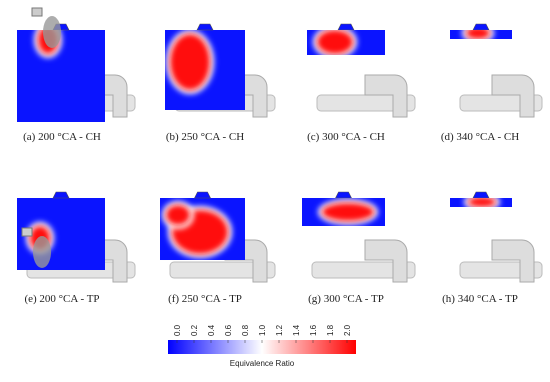  What do you see at coordinates (330, 330) in the screenshot?
I see `colorbar-tick-label: 1.8` at bounding box center [330, 330].